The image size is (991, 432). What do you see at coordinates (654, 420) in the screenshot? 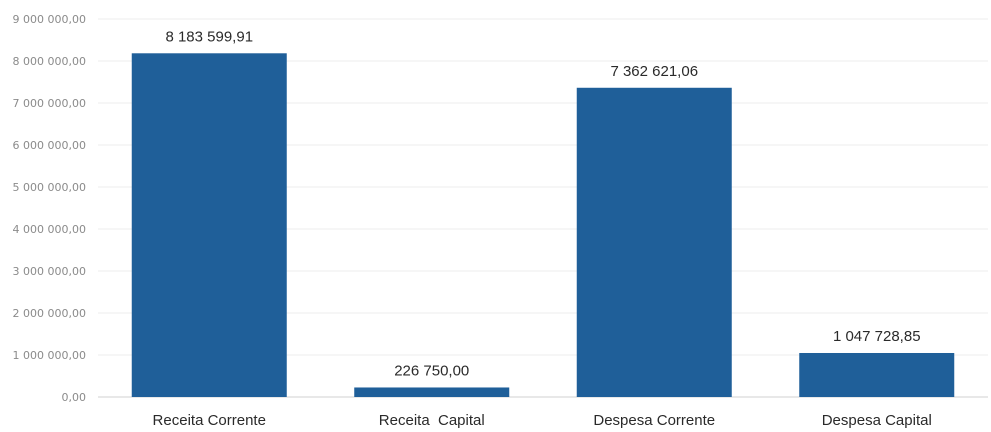
I see `x-tick-label: Despesa Corrente` at bounding box center [654, 420].